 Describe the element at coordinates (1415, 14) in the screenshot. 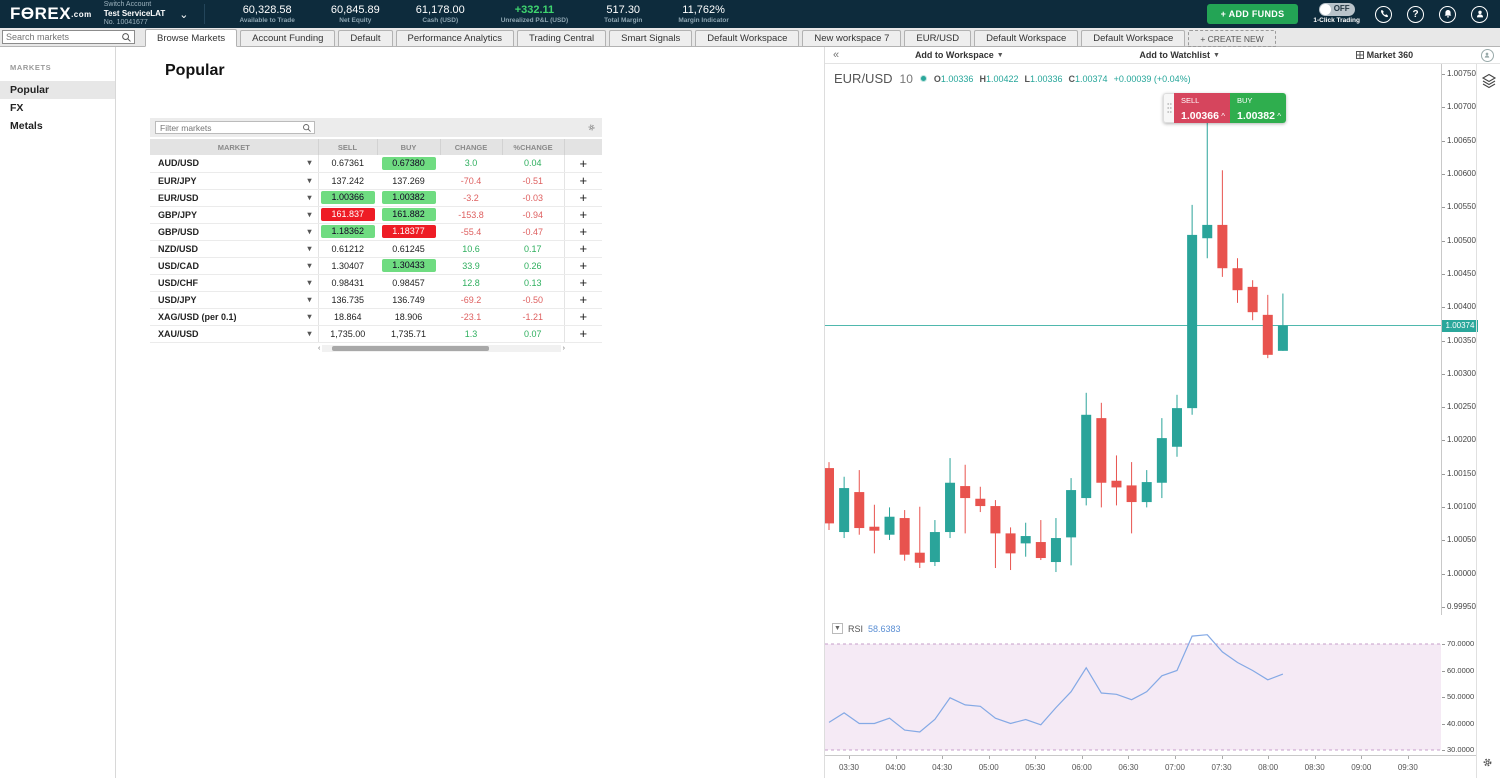

I see `help-icon: ?` at that location.